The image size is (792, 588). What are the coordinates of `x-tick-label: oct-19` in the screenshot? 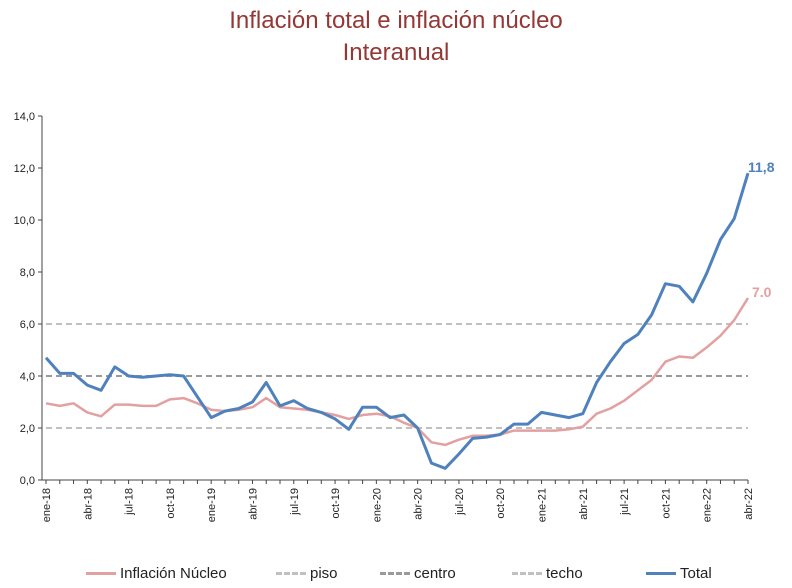 It's located at (336, 503).